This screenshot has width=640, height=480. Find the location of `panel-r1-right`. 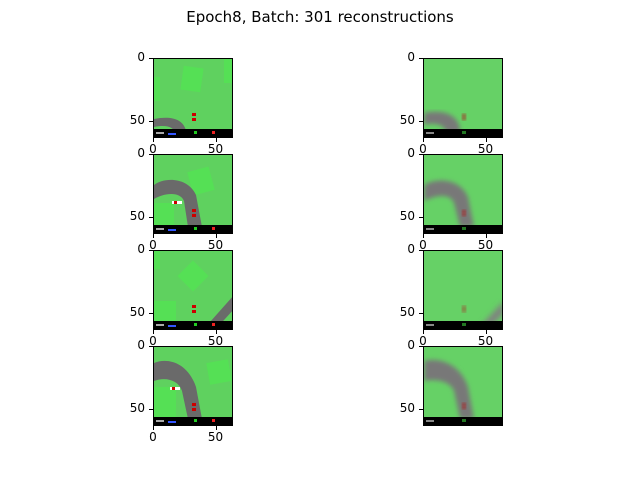

panel-r1-right is located at coordinates (463, 98).